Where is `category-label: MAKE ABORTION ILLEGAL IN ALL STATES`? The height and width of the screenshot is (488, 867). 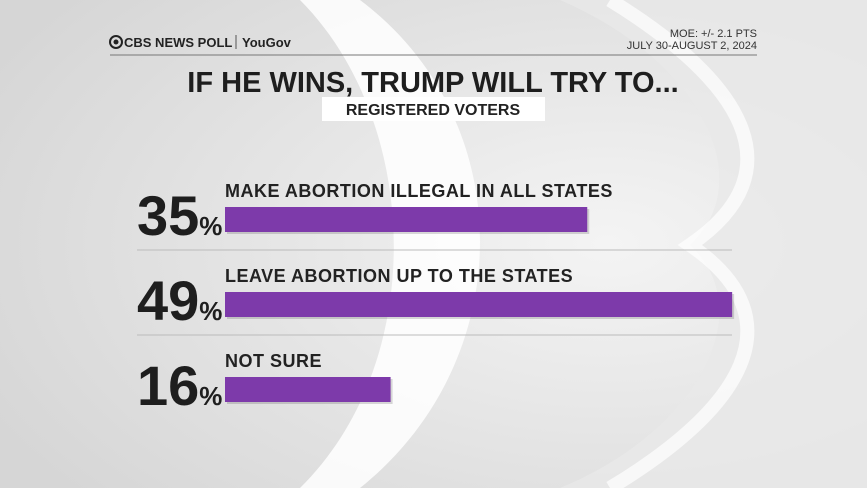 category-label: MAKE ABORTION ILLEGAL IN ALL STATES is located at coordinates (419, 191).